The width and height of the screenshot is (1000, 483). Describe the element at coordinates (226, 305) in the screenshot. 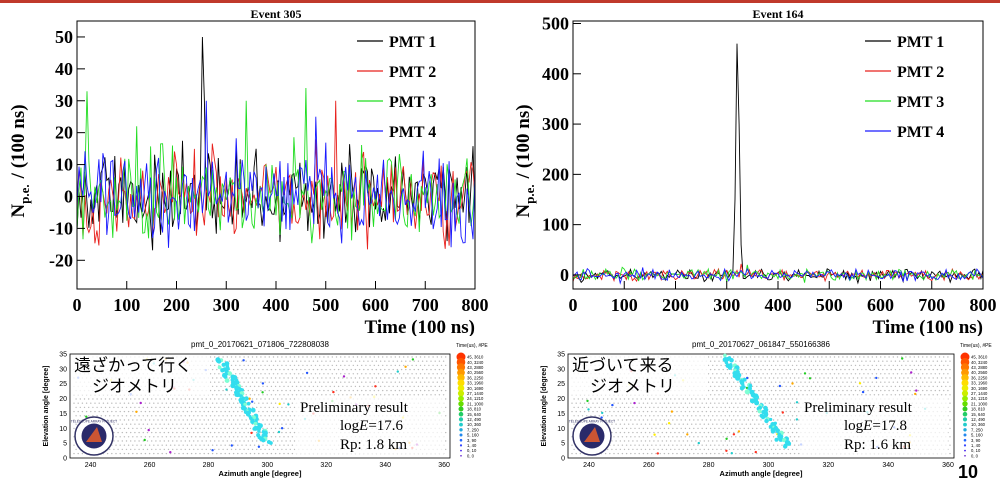

I see `x-tick-label: 300` at that location.